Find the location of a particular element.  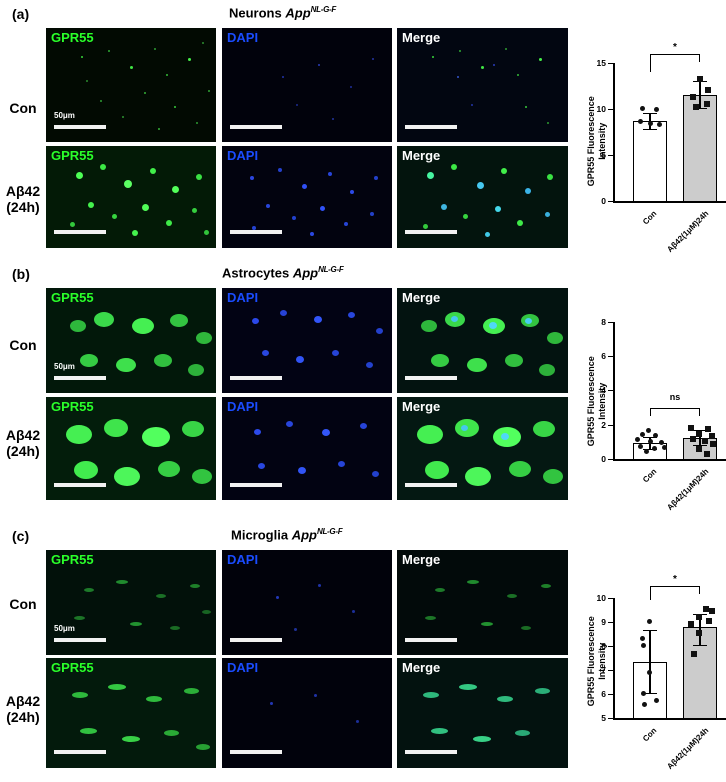

panel-b-row-label-abeta: Aβ42 (24h) is located at coordinates (23, 443).